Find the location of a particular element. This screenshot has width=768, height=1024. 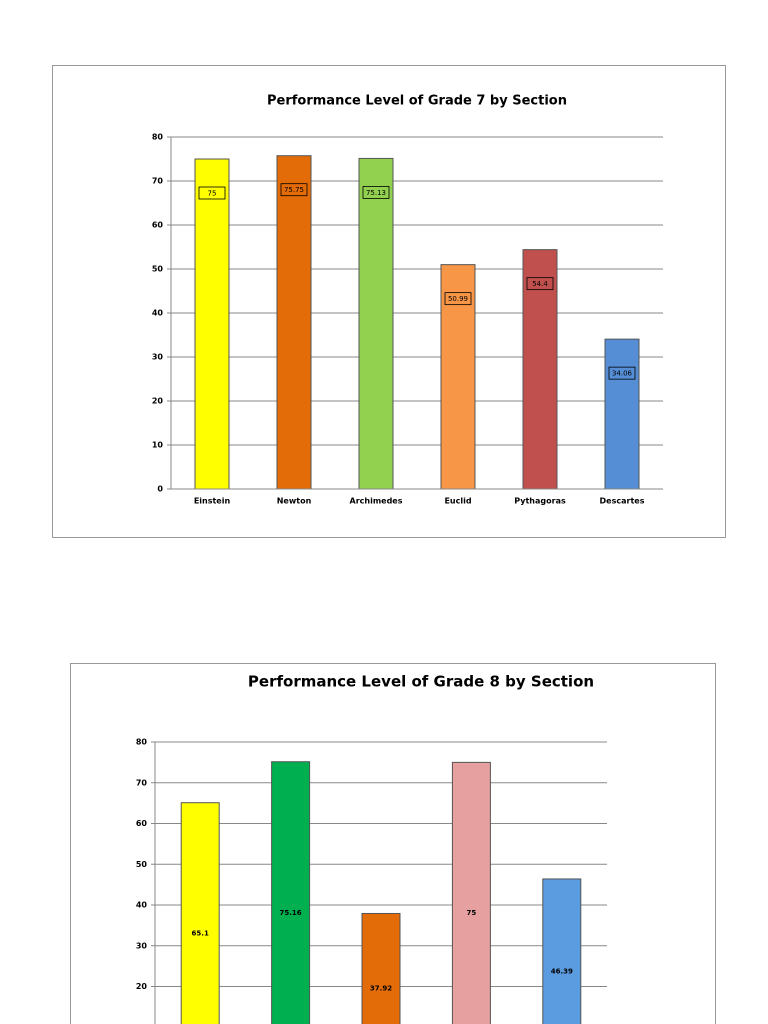

data-label: 54.4 is located at coordinates (540, 284).